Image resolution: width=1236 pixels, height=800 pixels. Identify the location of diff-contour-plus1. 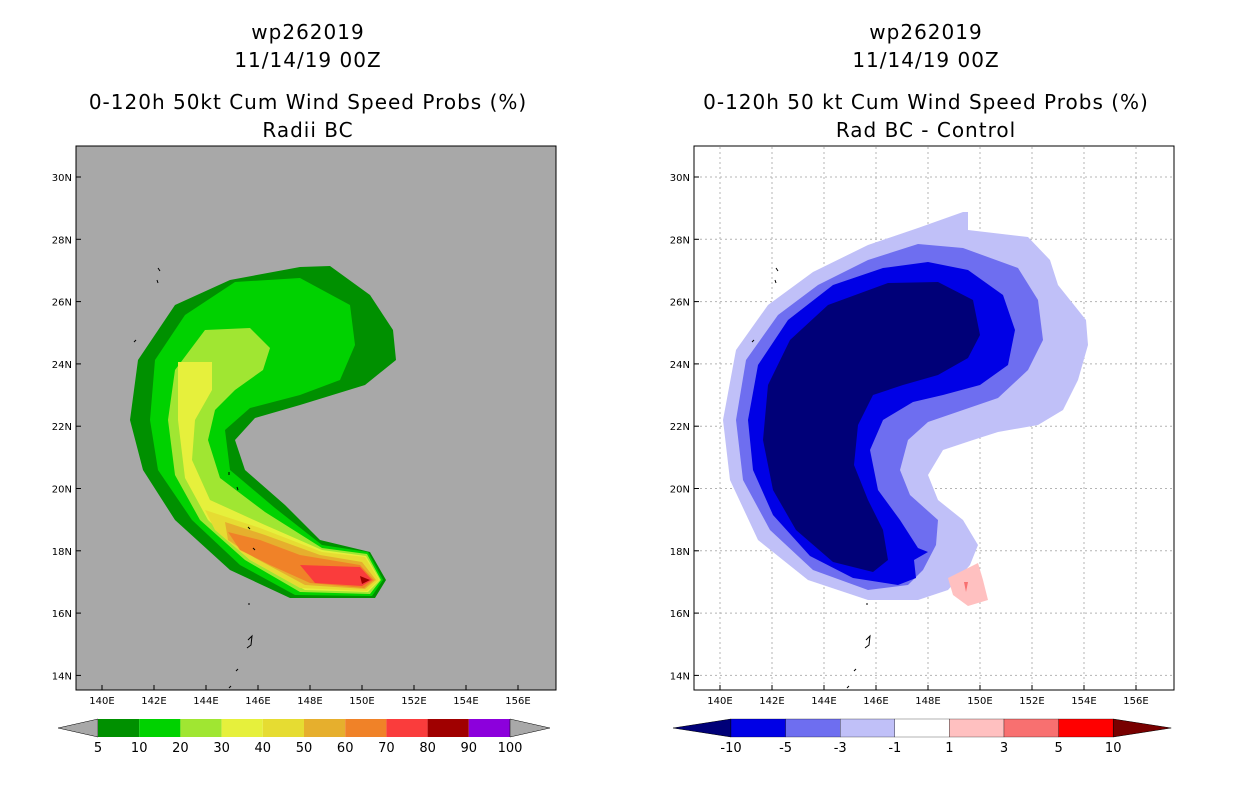
(968, 584).